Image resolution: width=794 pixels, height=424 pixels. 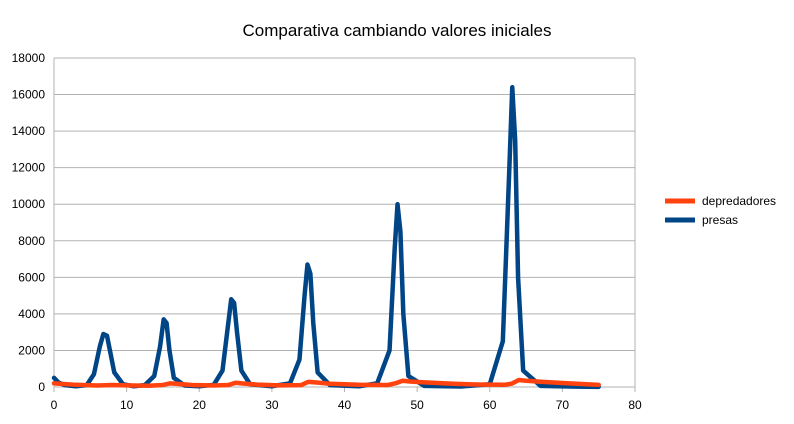 What do you see at coordinates (635, 405) in the screenshot?
I see `x-tick-label: 80` at bounding box center [635, 405].